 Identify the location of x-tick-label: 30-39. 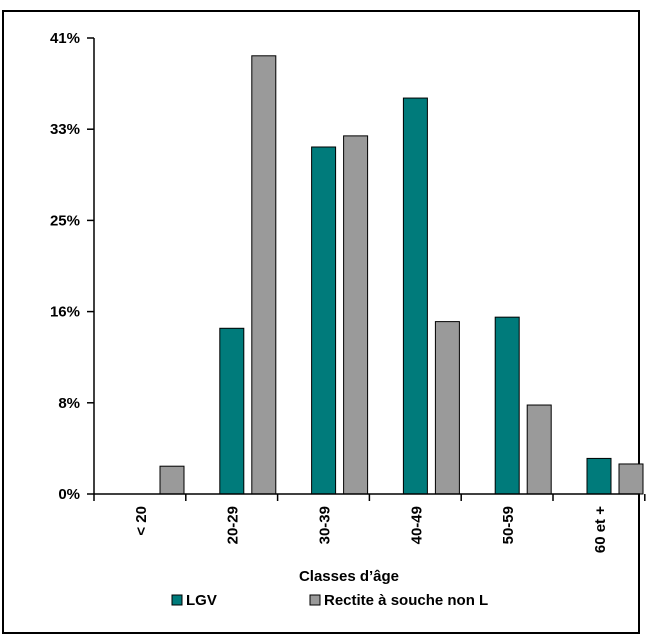
(325, 525).